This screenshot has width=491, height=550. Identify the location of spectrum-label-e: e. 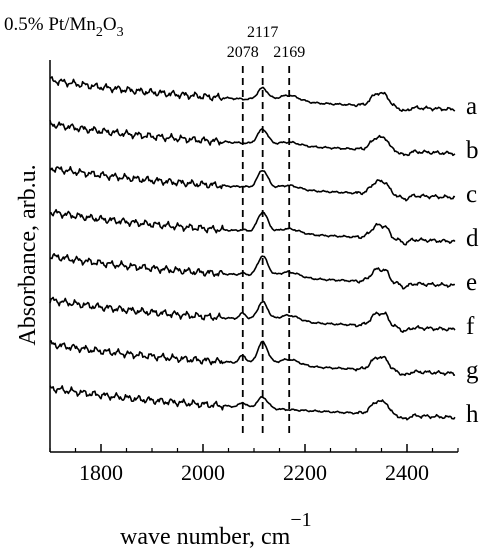
(471, 282).